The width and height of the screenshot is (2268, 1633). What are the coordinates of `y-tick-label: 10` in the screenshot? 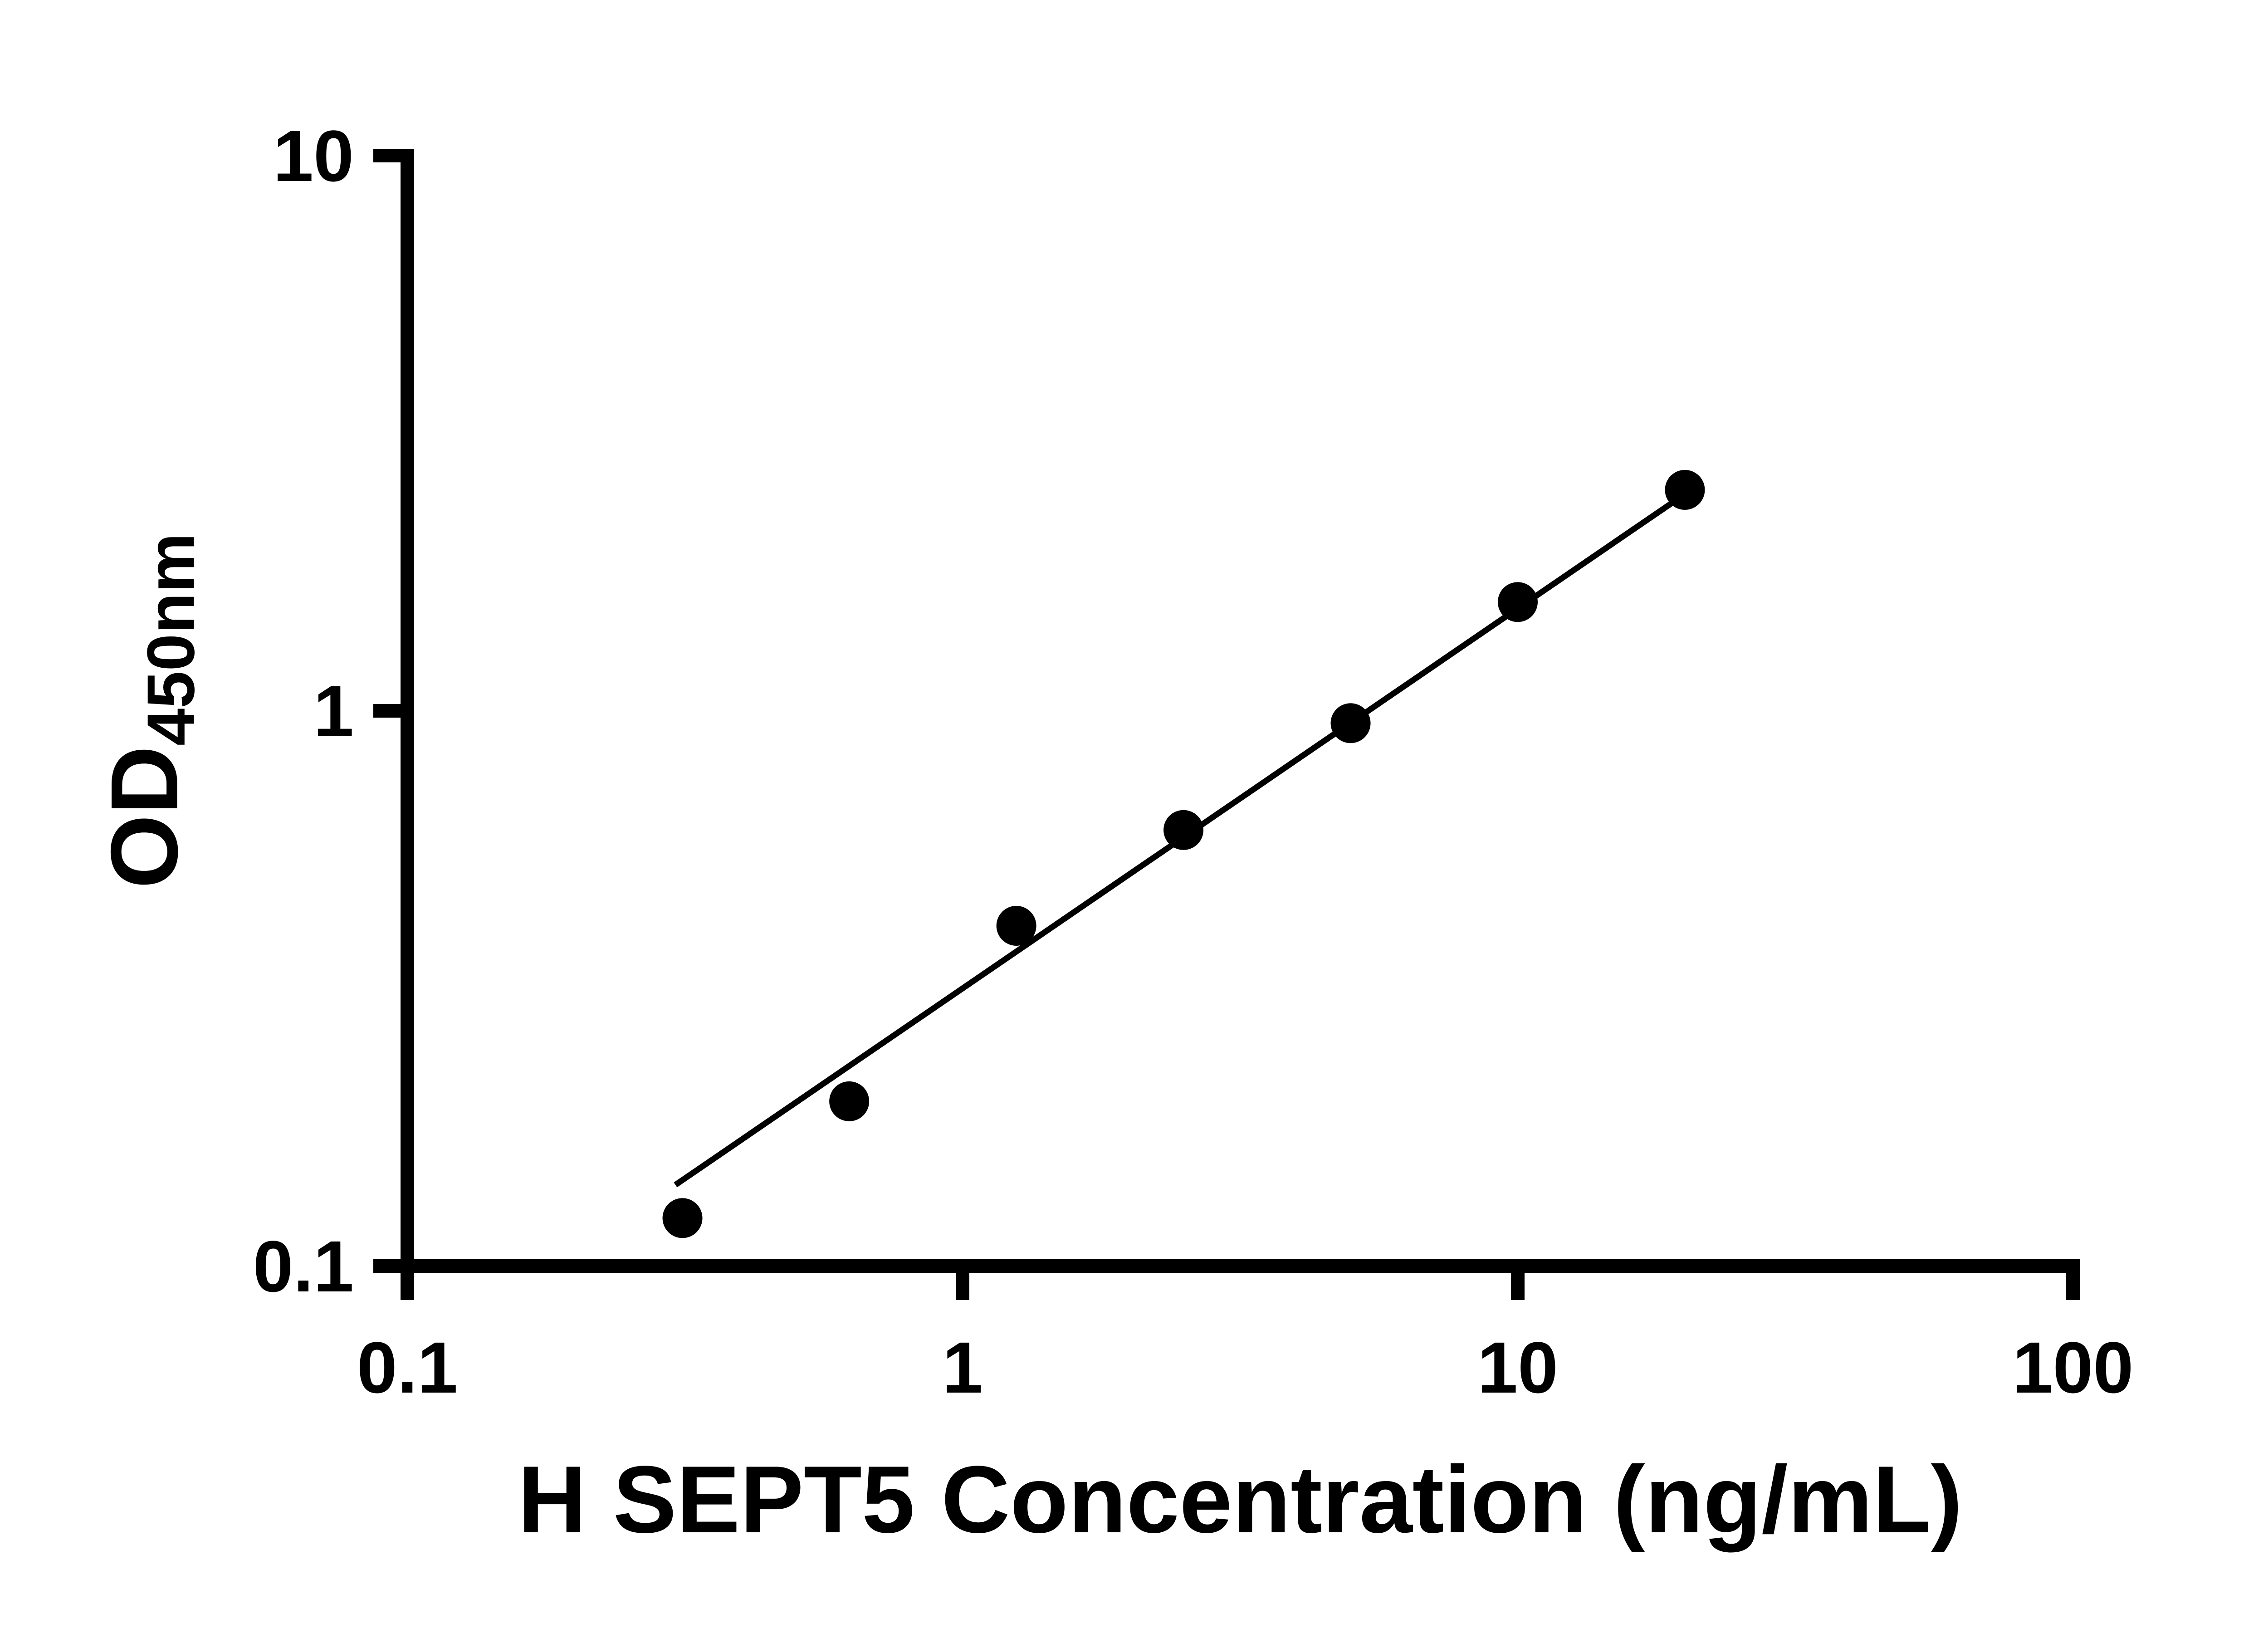 It's located at (313, 155).